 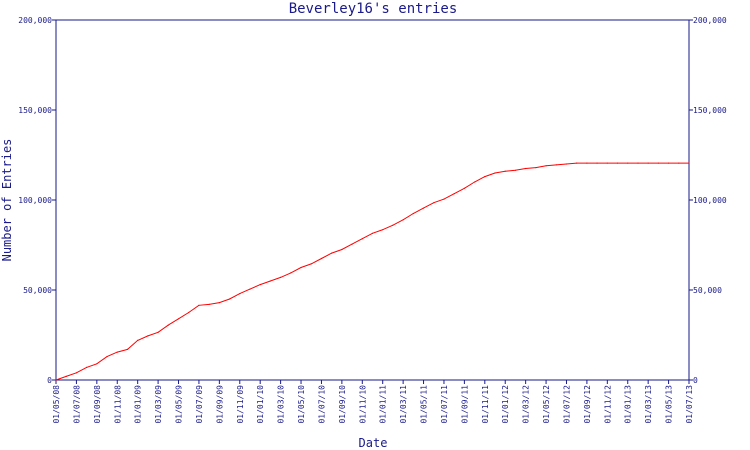 I want to click on x-tick-label: 01/05/13, so click(x=669, y=404).